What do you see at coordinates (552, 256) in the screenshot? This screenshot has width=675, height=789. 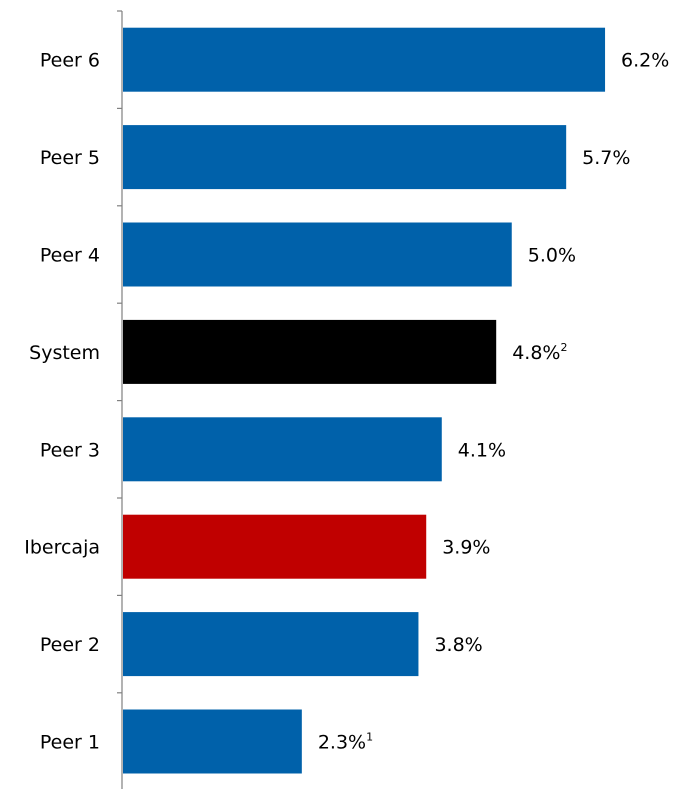 I see `value-label: 5.0%` at bounding box center [552, 256].